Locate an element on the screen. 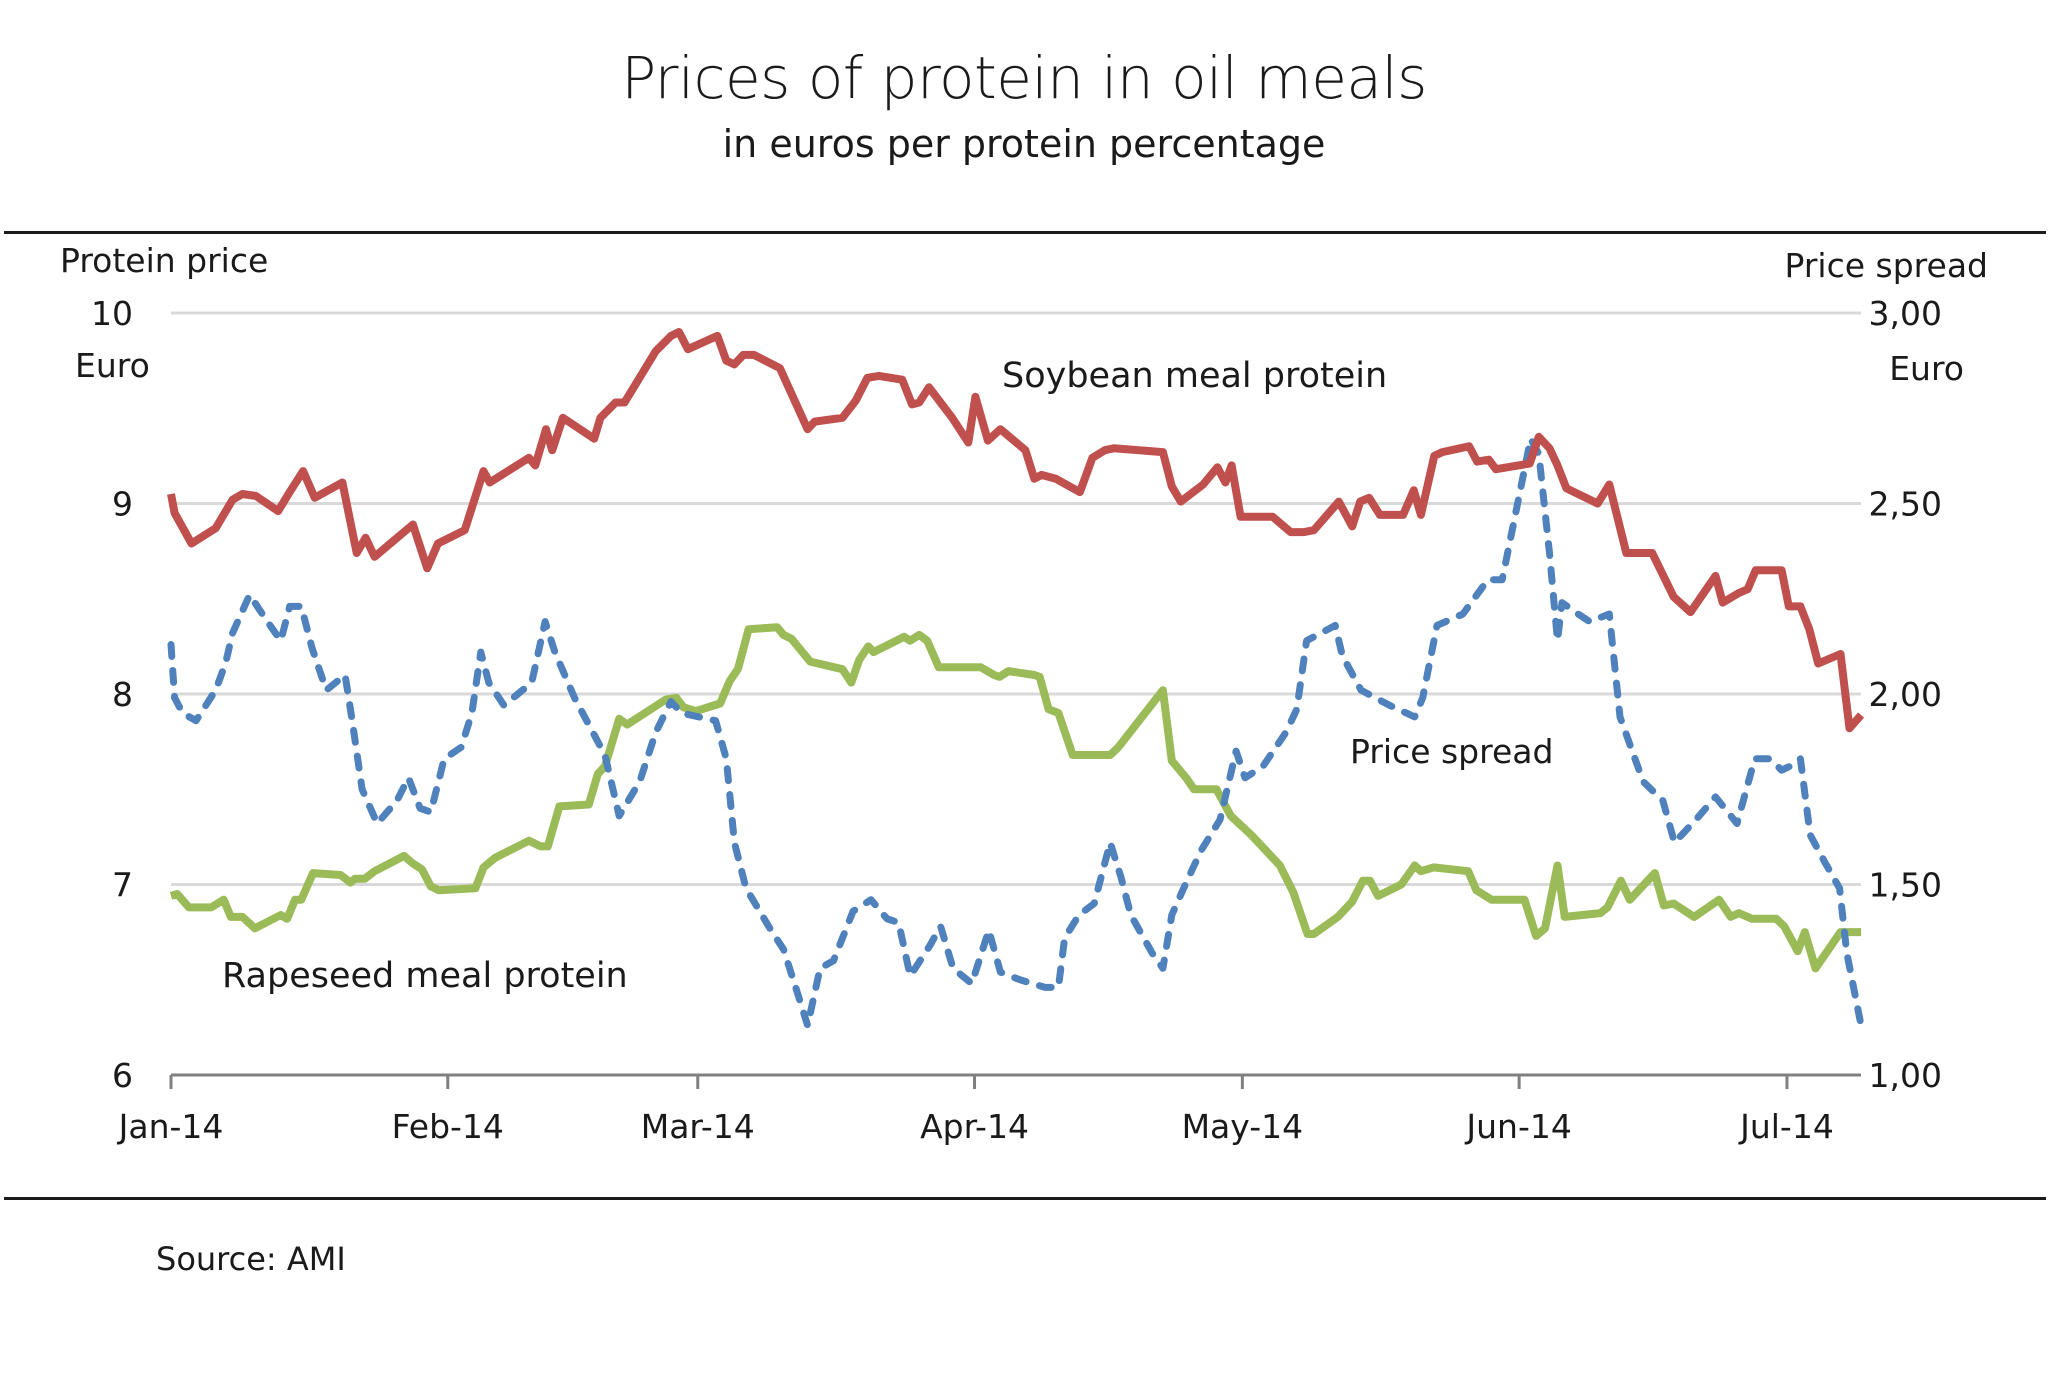 This screenshot has width=2048, height=1385. right-tick-label: 1,50 is located at coordinates (1905, 885).